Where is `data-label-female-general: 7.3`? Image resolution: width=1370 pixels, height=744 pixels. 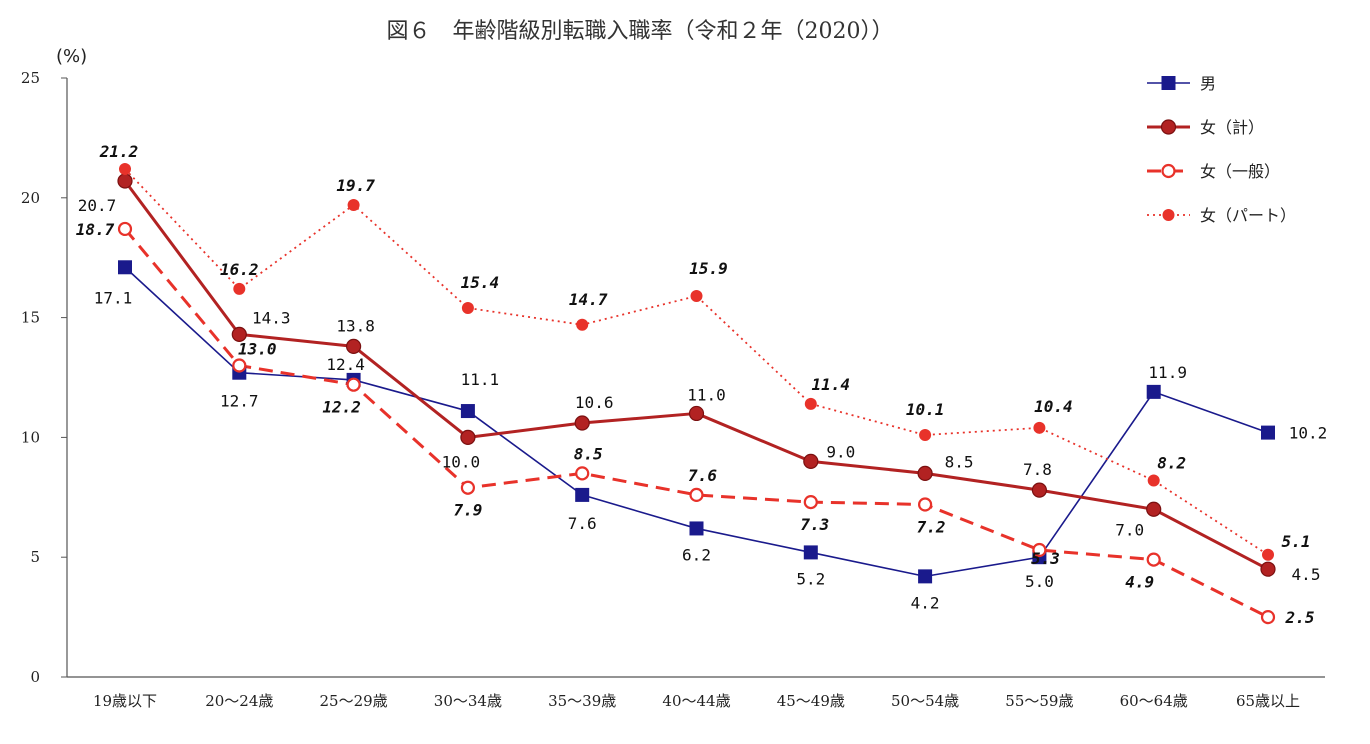
data-label-female-general: 7.3 is located at coordinates (814, 524).